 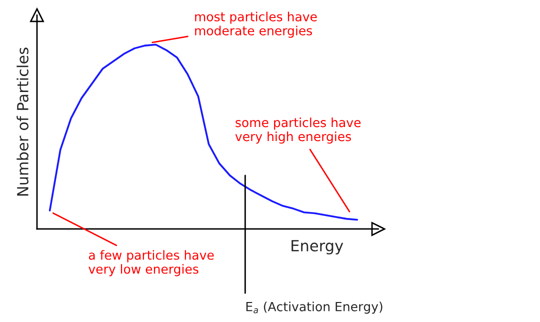 I want to click on x-axis-title: Energy, so click(x=318, y=247).